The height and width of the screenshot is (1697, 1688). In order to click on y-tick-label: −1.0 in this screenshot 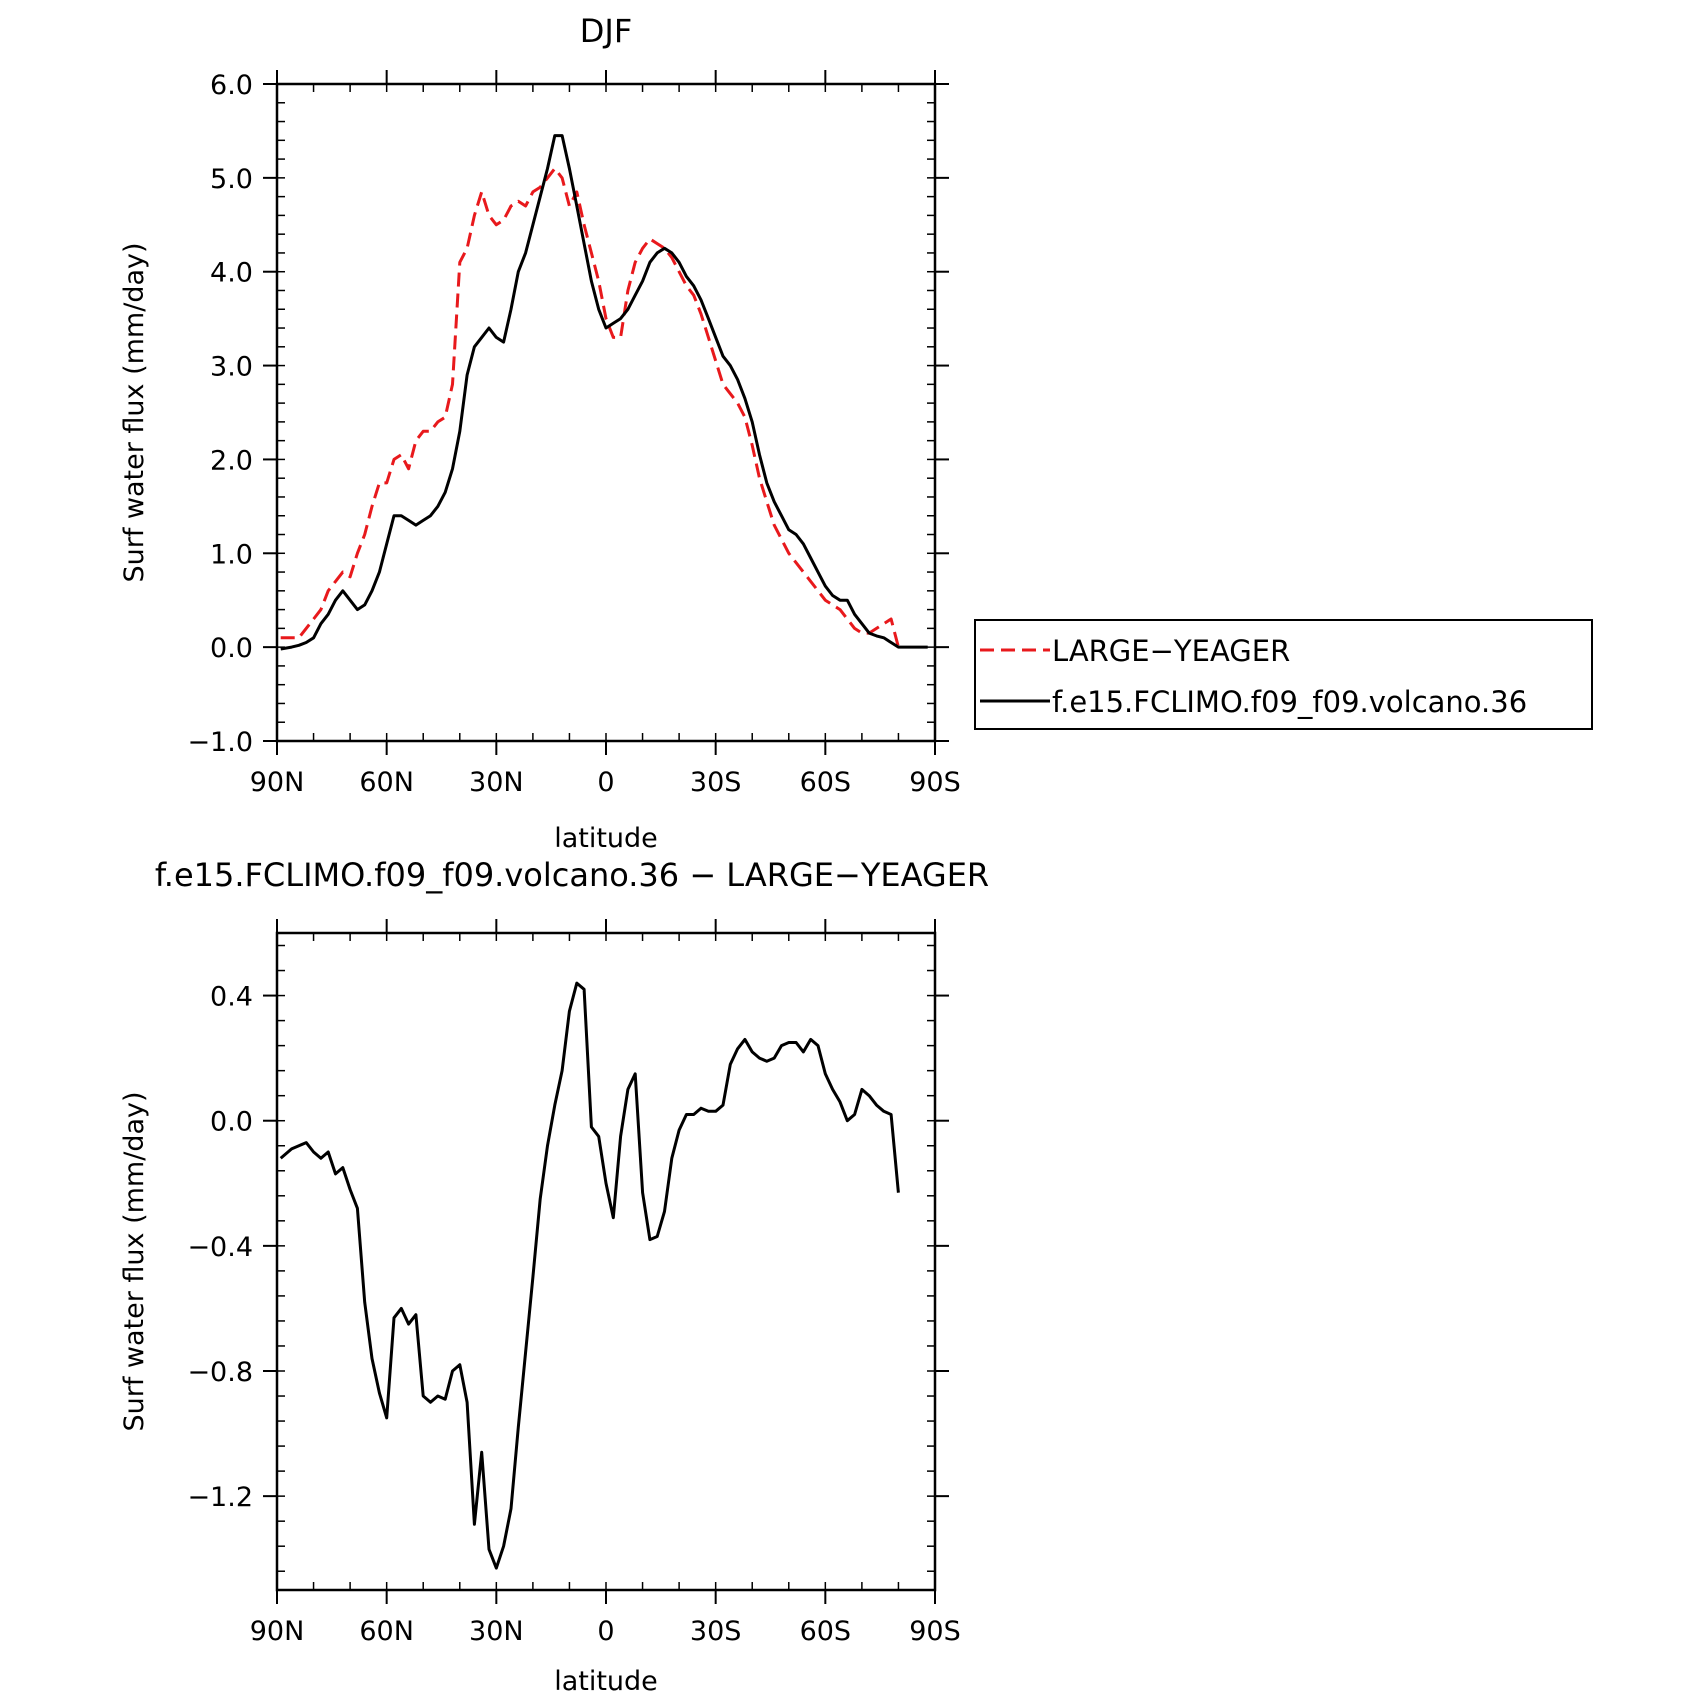, I will do `click(220, 742)`.